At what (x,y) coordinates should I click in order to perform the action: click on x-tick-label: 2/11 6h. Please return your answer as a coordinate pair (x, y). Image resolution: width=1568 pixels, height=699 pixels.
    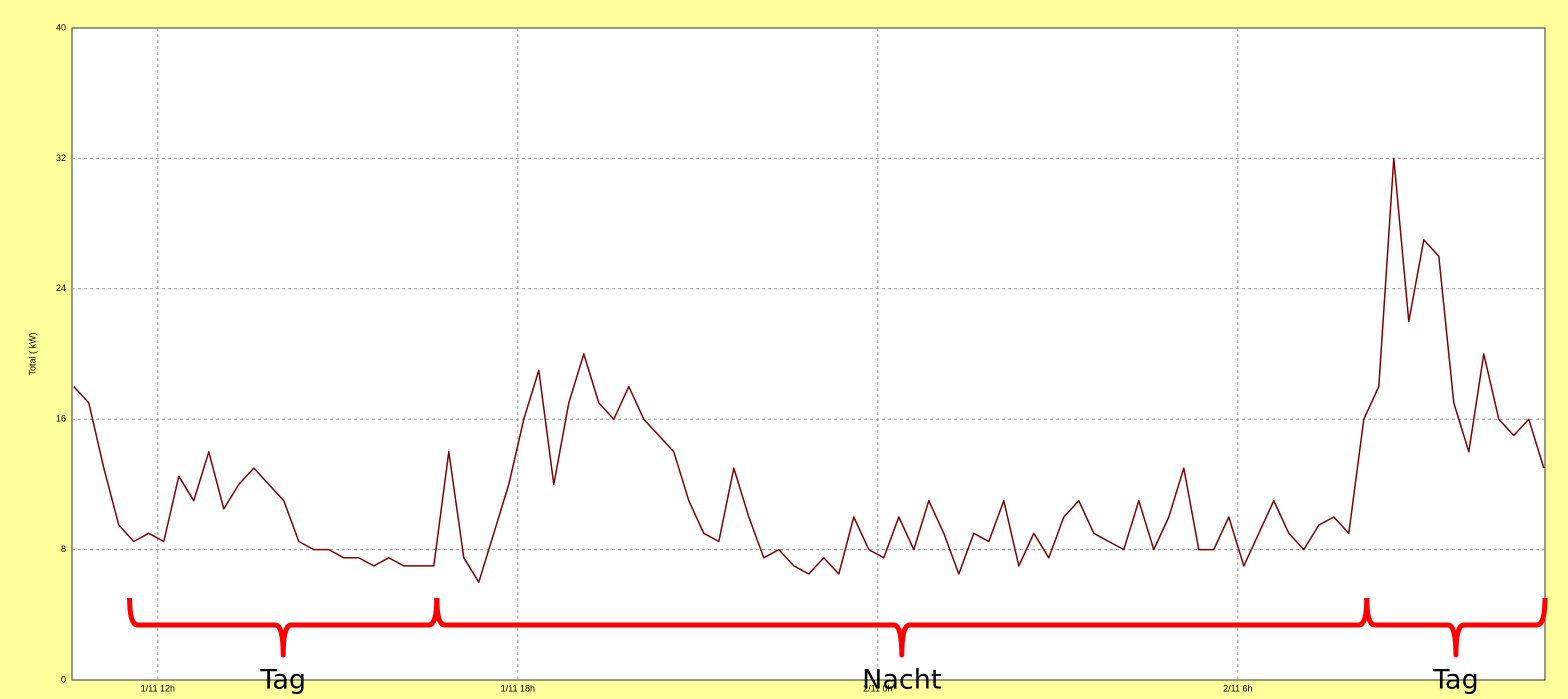
    Looking at the image, I should click on (1237, 688).